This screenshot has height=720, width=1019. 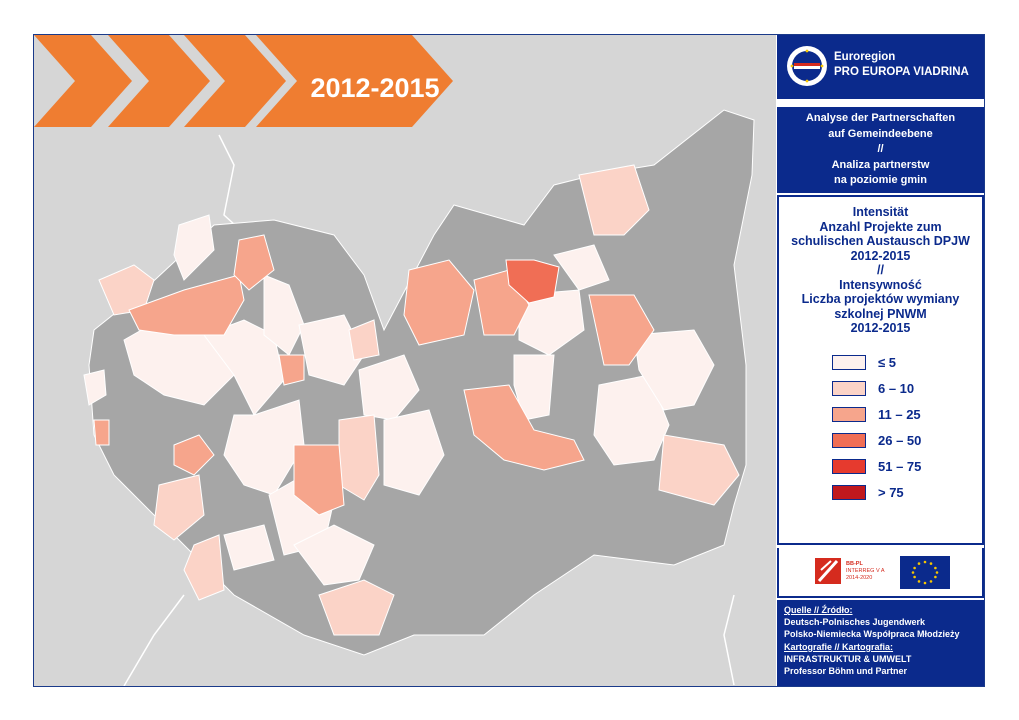 What do you see at coordinates (880, 226) in the screenshot?
I see `legend-title-line: Anzahl Projekte zum` at bounding box center [880, 226].